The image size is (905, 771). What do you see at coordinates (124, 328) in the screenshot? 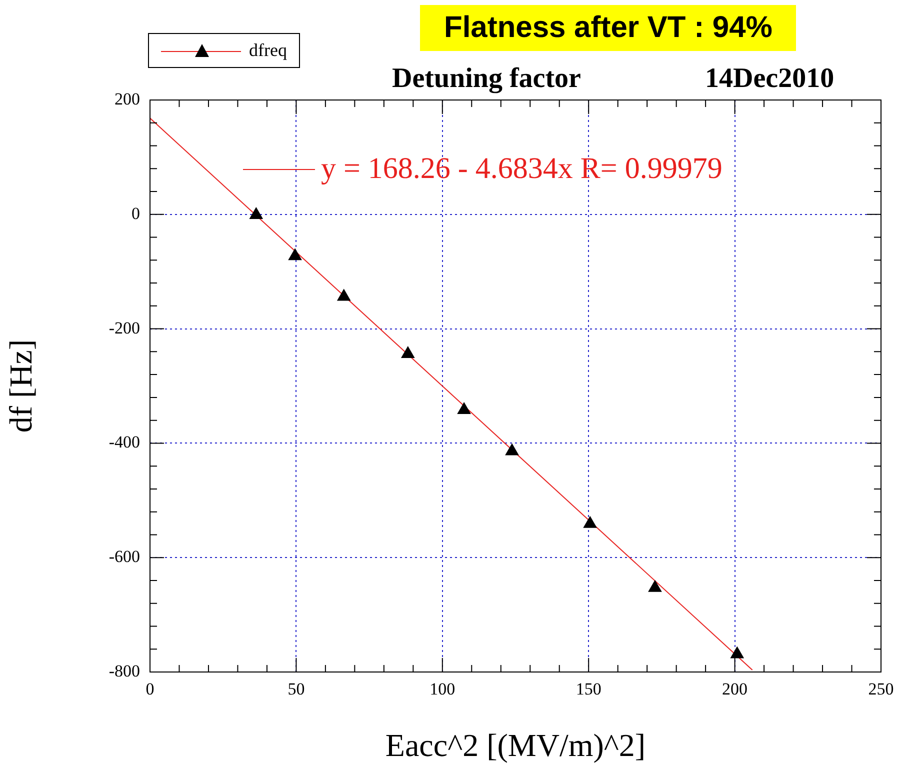
I see `y-tick-label: -200` at bounding box center [124, 328].